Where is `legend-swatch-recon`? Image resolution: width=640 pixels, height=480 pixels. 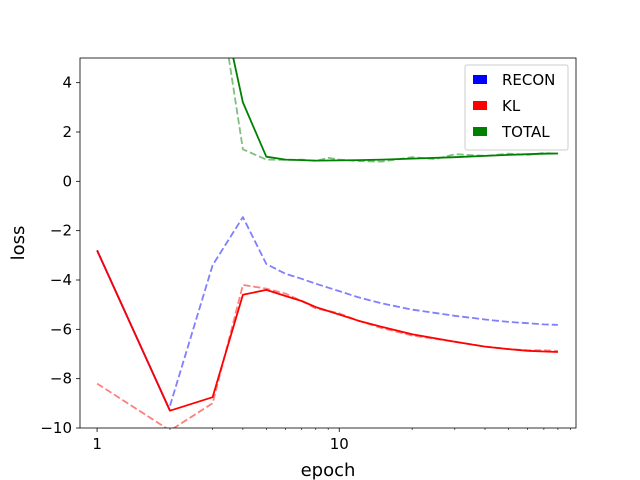
legend-swatch-recon is located at coordinates (480, 79).